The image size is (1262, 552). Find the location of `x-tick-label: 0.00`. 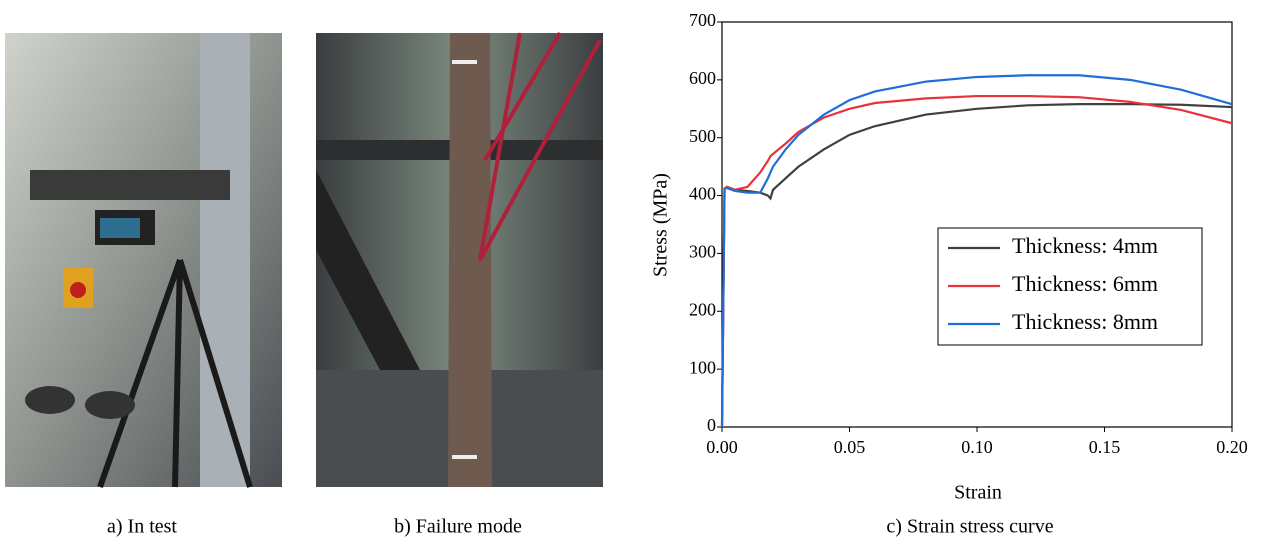

x-tick-label: 0.00 is located at coordinates (722, 447).